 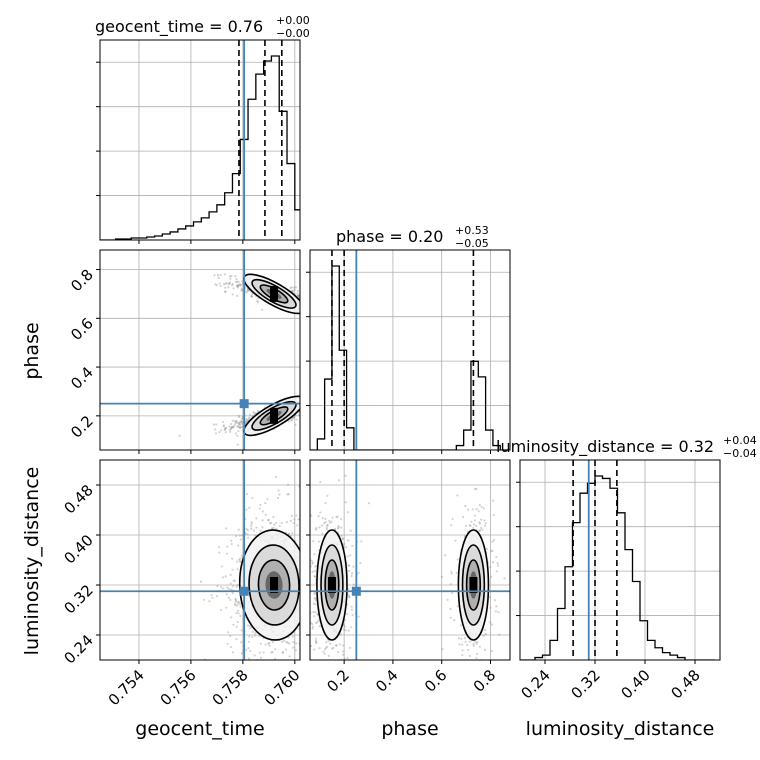 I want to click on xlabel-phase: phase, so click(x=409, y=729).